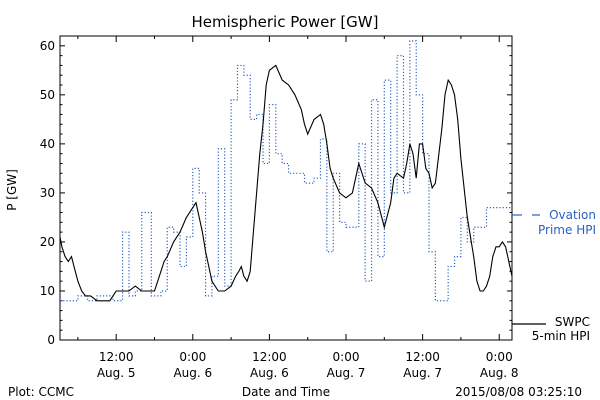 Image resolution: width=600 pixels, height=400 pixels. I want to click on y-axis-label: P [GW], so click(12, 190).